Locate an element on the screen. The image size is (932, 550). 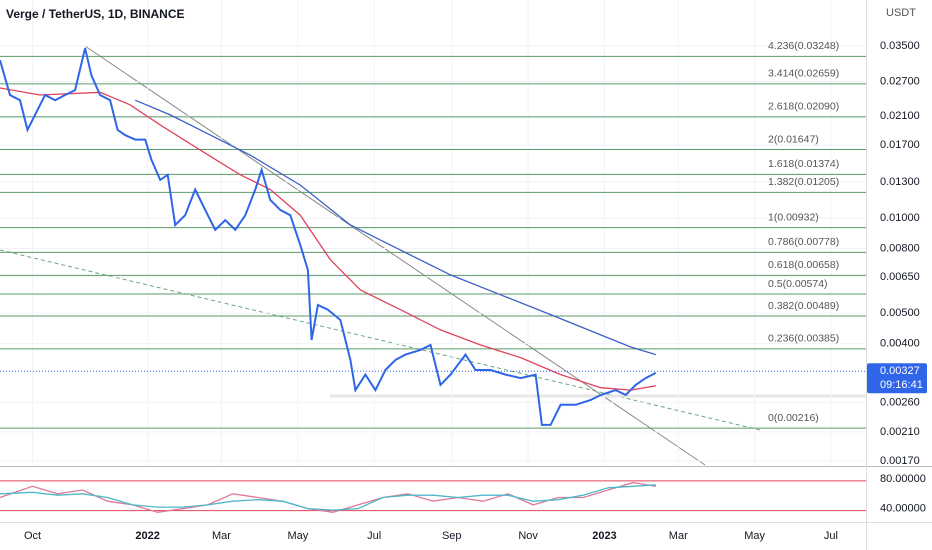
countdown-label: 09:16:41 is located at coordinates (901, 385).